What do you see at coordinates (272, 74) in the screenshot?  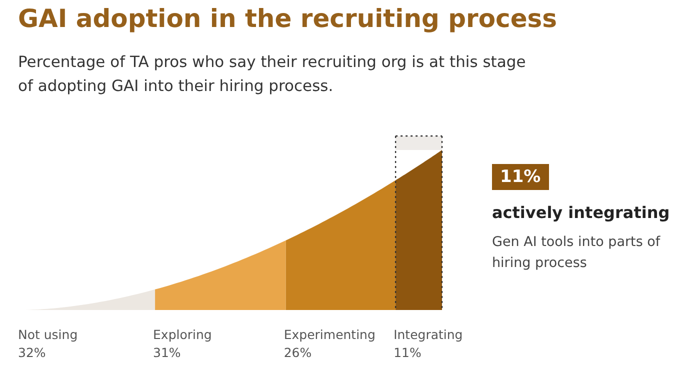 I see `text: Percentage of TA pros who say their recruiting org is at this stage of adopting GAI into their hiring process.` at bounding box center [272, 74].